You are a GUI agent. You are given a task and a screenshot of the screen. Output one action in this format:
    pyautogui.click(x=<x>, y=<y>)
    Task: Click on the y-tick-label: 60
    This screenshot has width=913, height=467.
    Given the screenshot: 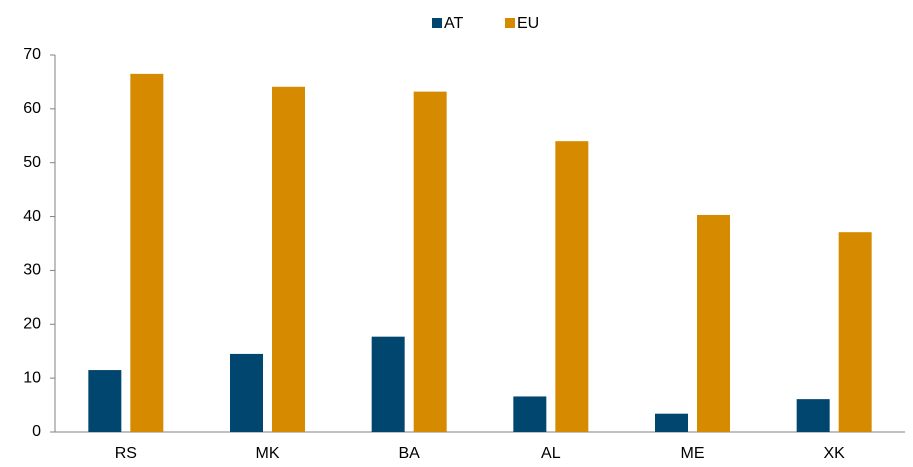 What is the action you would take?
    pyautogui.click(x=32, y=108)
    